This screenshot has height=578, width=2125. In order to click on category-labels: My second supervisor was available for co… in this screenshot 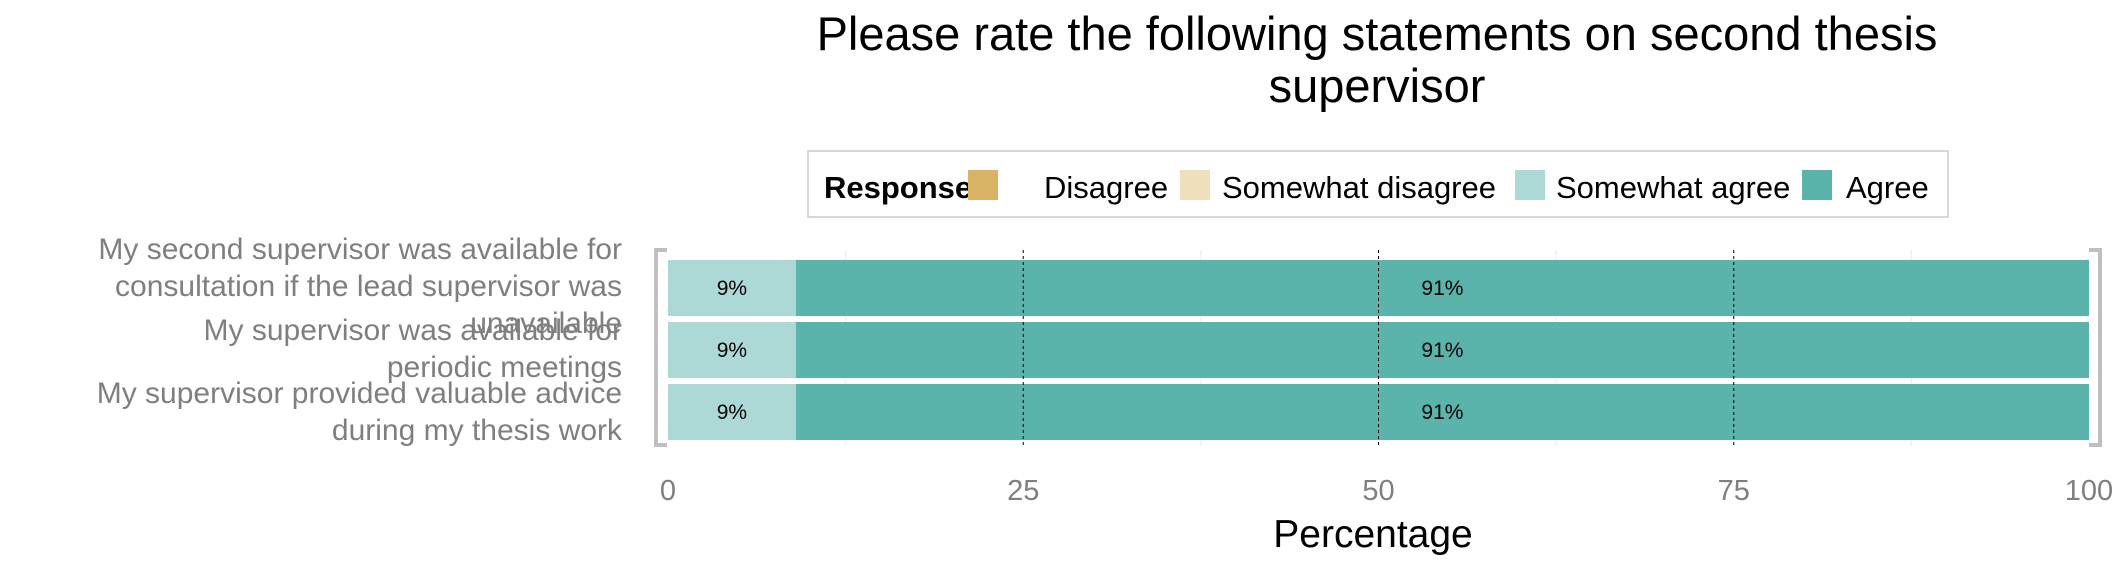, I will do `click(360, 340)`.